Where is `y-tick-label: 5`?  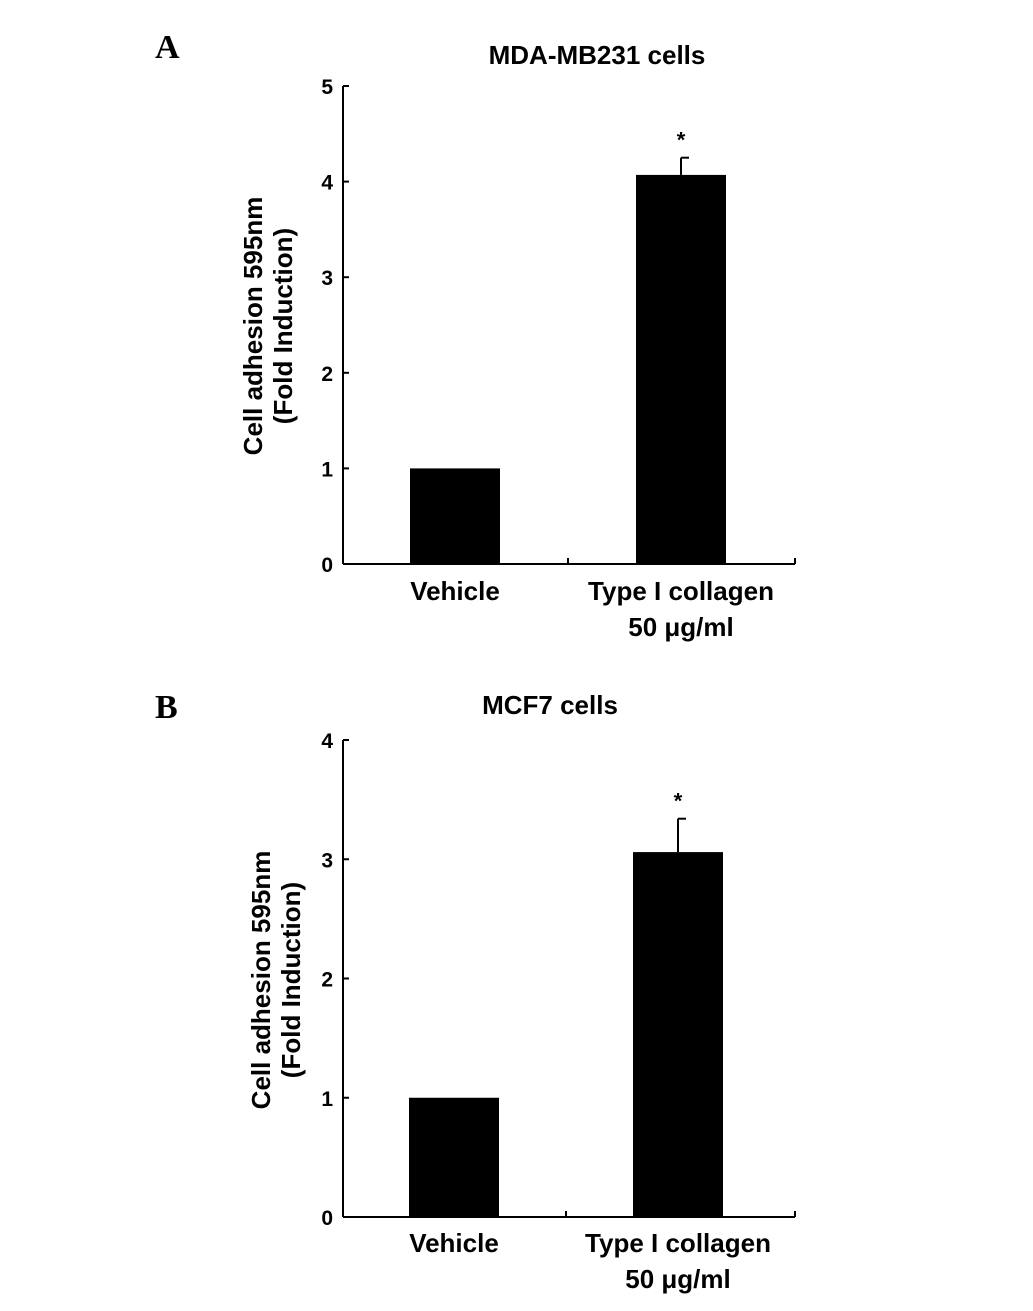 y-tick-label: 5 is located at coordinates (327, 87).